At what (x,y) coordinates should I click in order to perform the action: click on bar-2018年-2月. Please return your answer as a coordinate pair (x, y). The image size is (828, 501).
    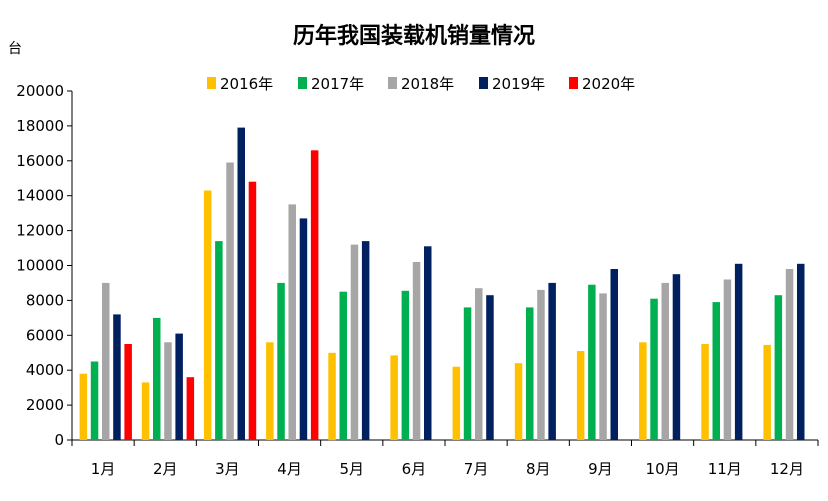
    Looking at the image, I should click on (168, 391).